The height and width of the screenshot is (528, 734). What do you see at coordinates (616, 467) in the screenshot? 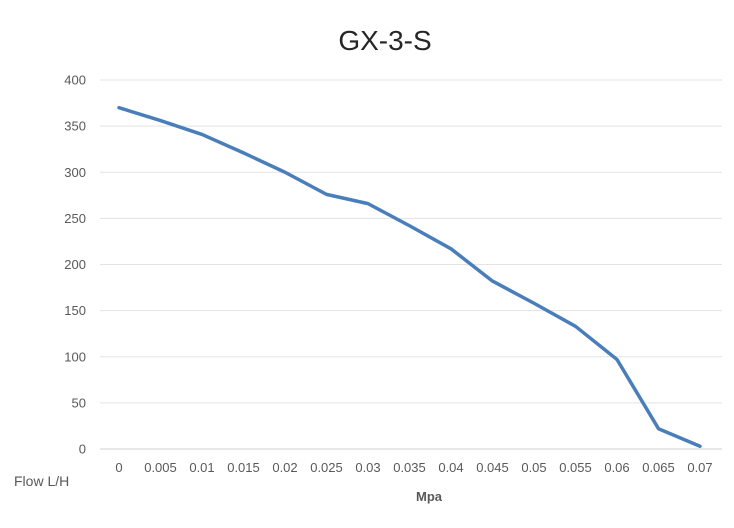
I see `x-tick-label: 0.06` at bounding box center [616, 467].